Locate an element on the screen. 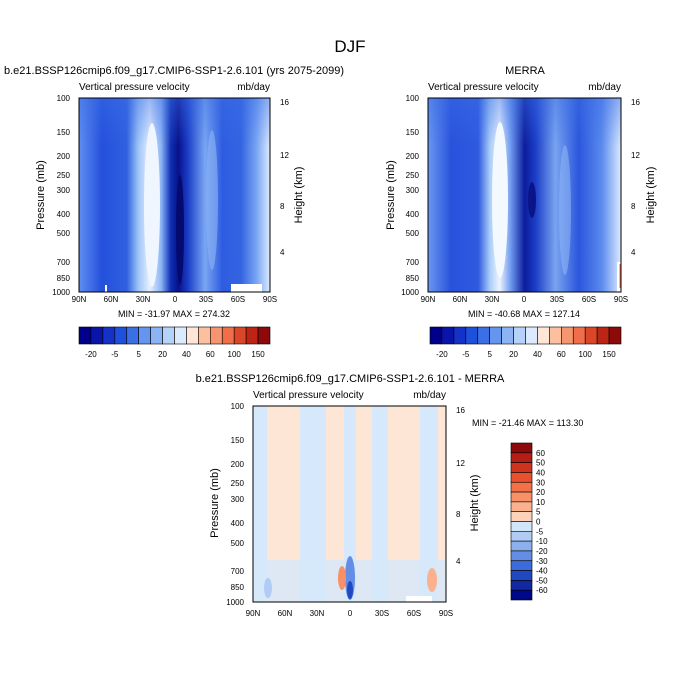 The image size is (700, 700). field-white-patch is located at coordinates (106, 288).